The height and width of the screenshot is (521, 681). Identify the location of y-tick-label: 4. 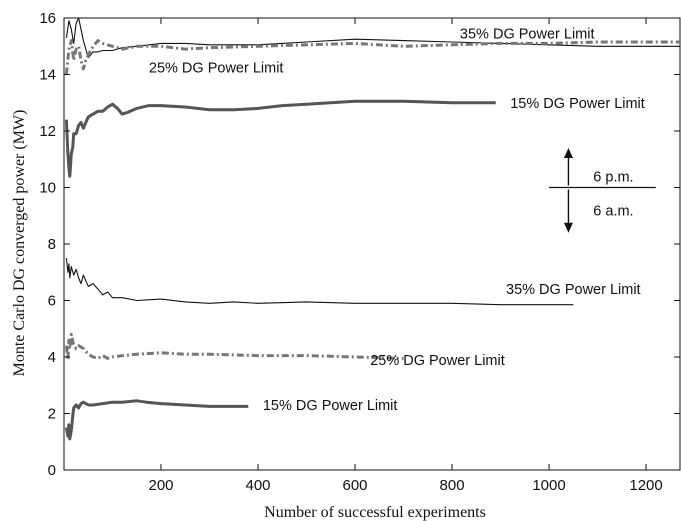
(52, 357).